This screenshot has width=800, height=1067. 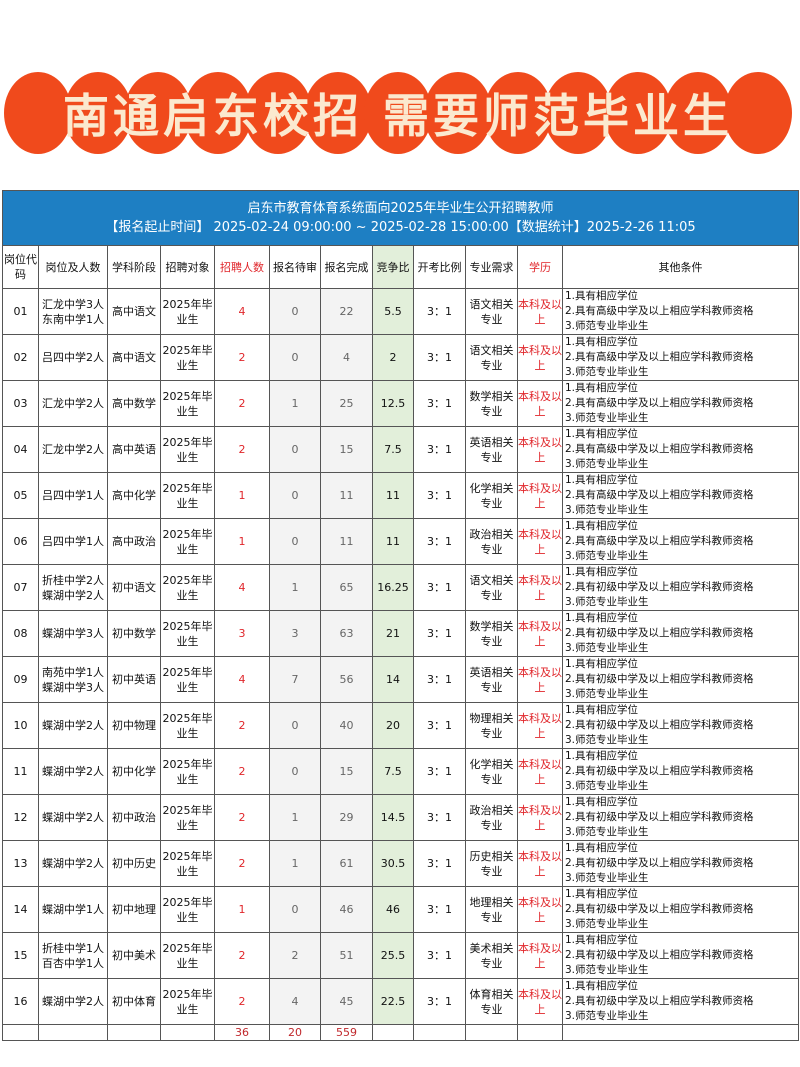 I want to click on cell-pos: 蝶湖中学3人, so click(x=73, y=633).